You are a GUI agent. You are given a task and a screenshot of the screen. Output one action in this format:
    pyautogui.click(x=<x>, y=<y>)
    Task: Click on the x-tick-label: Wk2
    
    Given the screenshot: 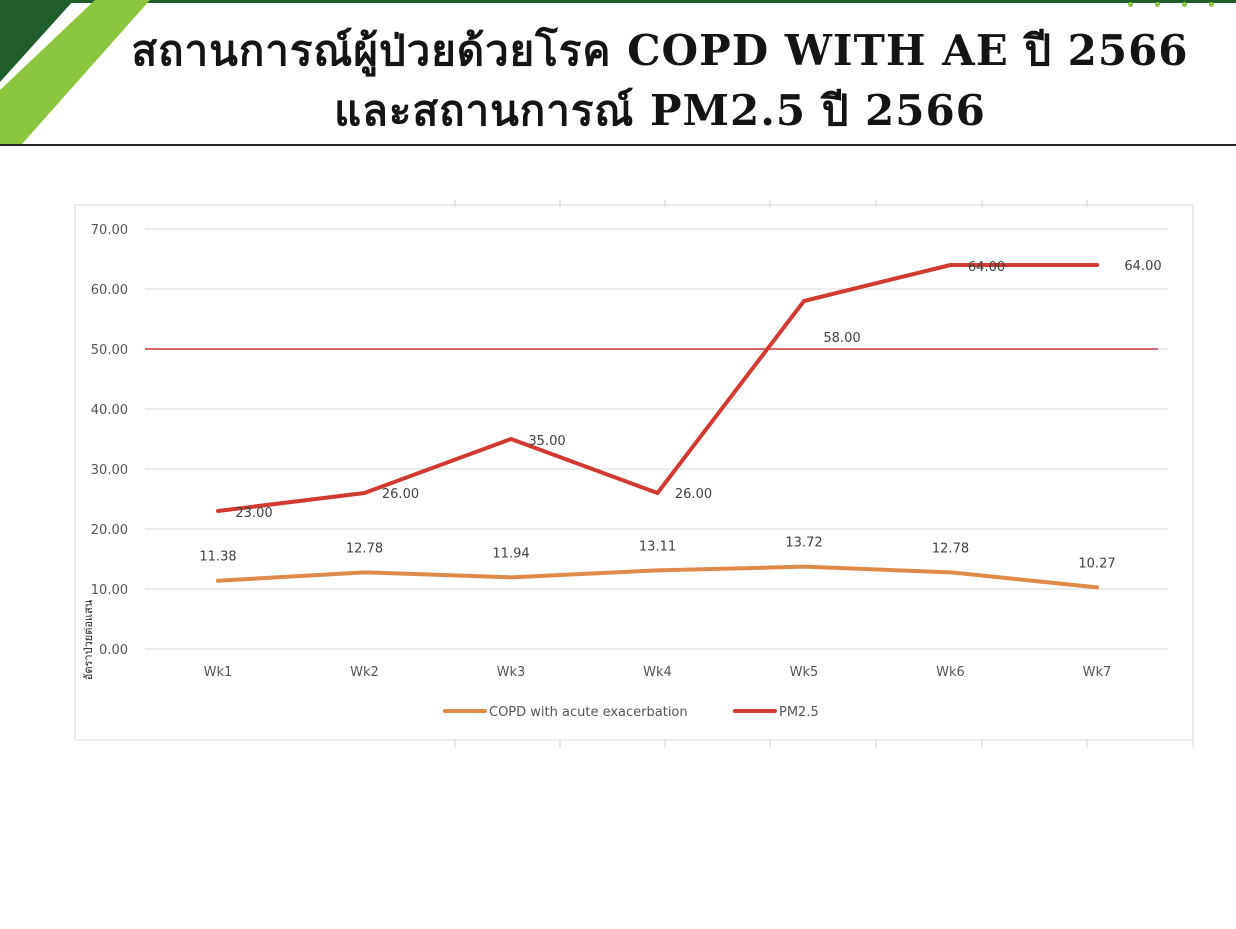 What is the action you would take?
    pyautogui.click(x=364, y=672)
    